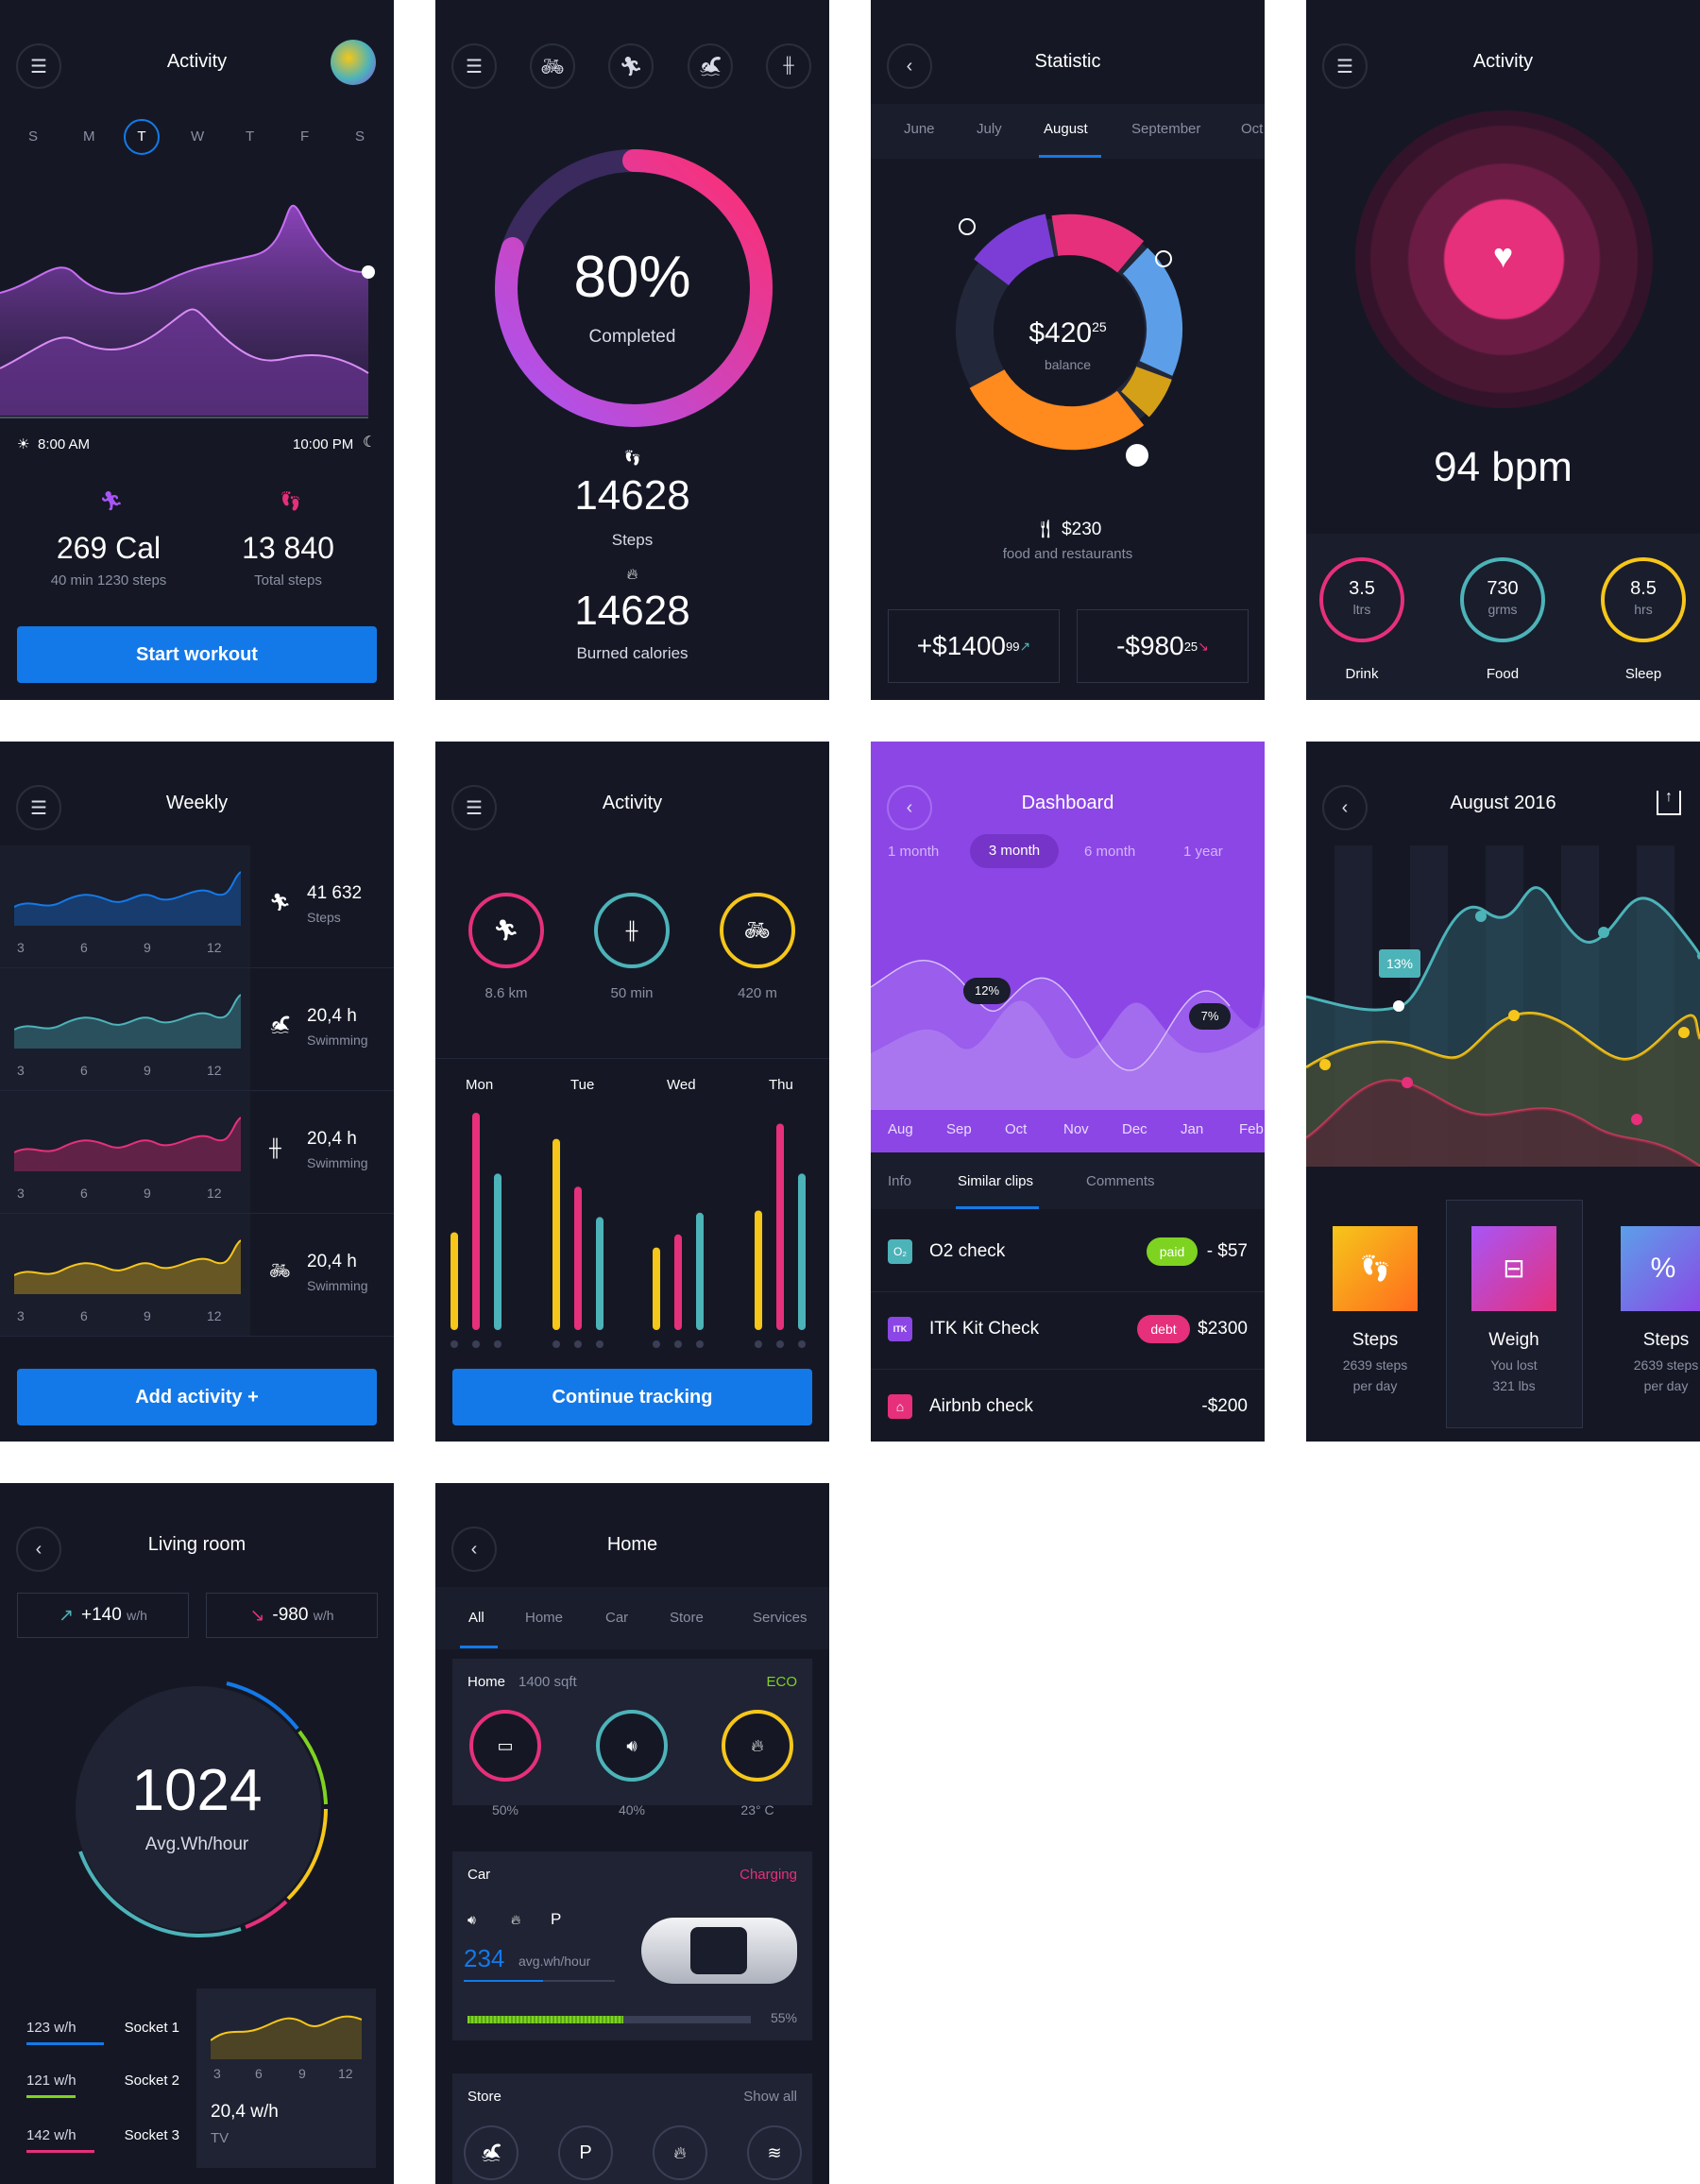 The height and width of the screenshot is (2184, 1700). I want to click on avatar, so click(353, 63).